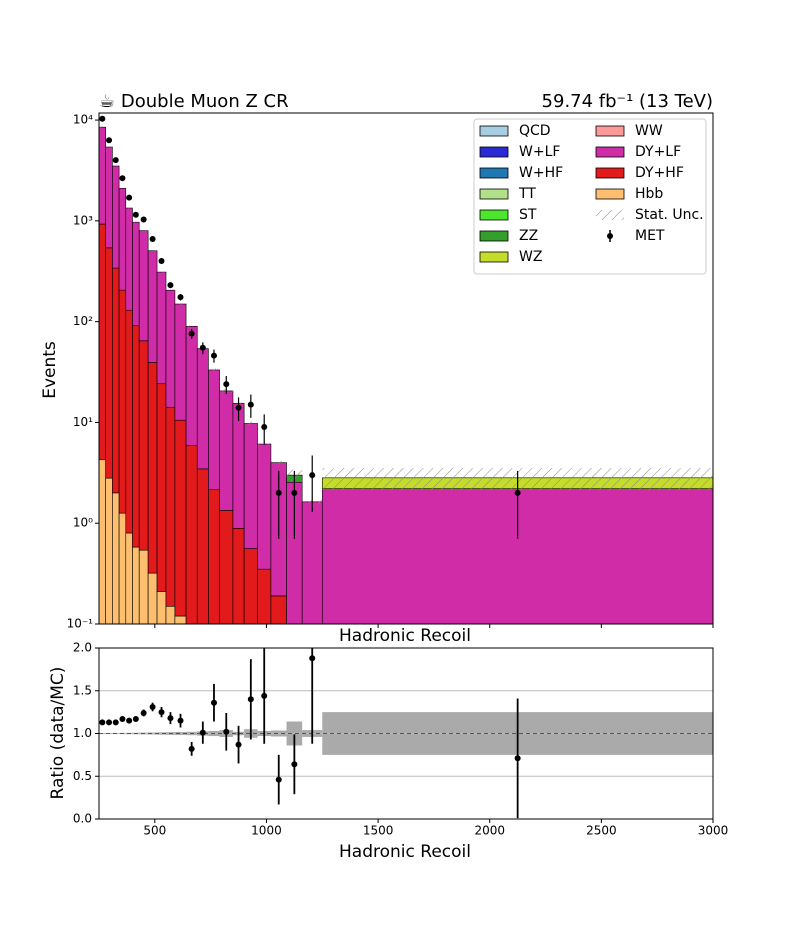 The width and height of the screenshot is (792, 936). Describe the element at coordinates (601, 831) in the screenshot. I see `x-tick-label: 2500` at that location.